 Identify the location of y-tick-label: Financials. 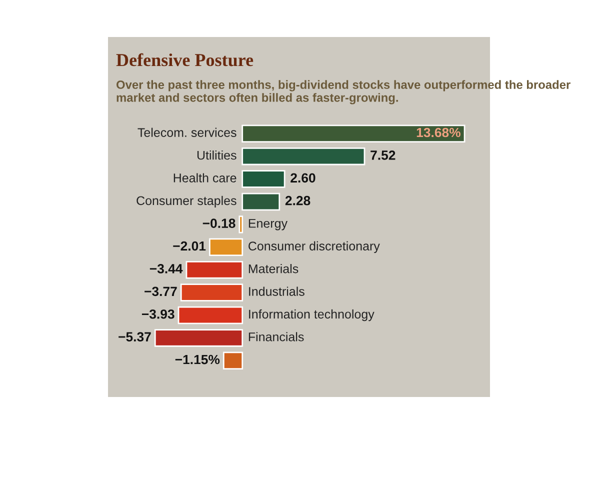
(276, 337).